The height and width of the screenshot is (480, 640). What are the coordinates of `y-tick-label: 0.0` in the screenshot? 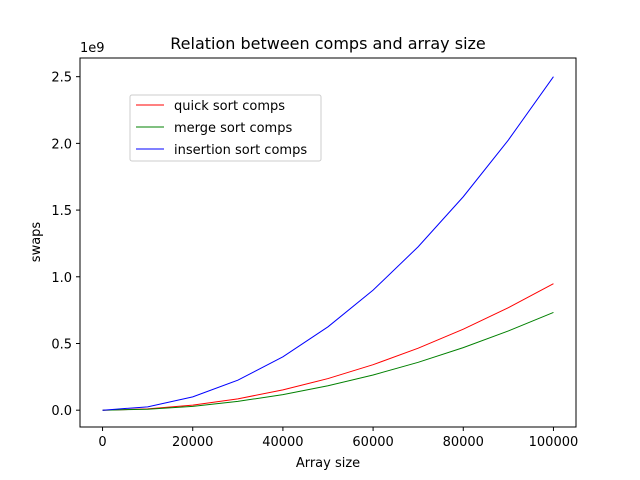 It's located at (61, 411).